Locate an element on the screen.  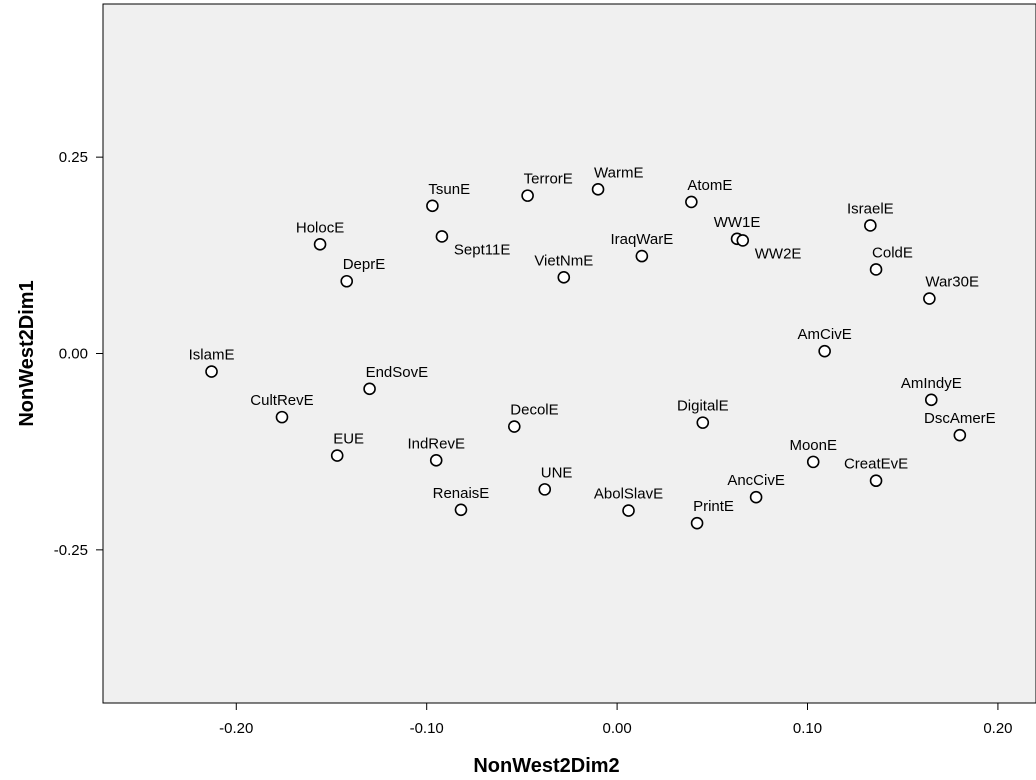
y-tick-label: 0.25 is located at coordinates (73, 157).